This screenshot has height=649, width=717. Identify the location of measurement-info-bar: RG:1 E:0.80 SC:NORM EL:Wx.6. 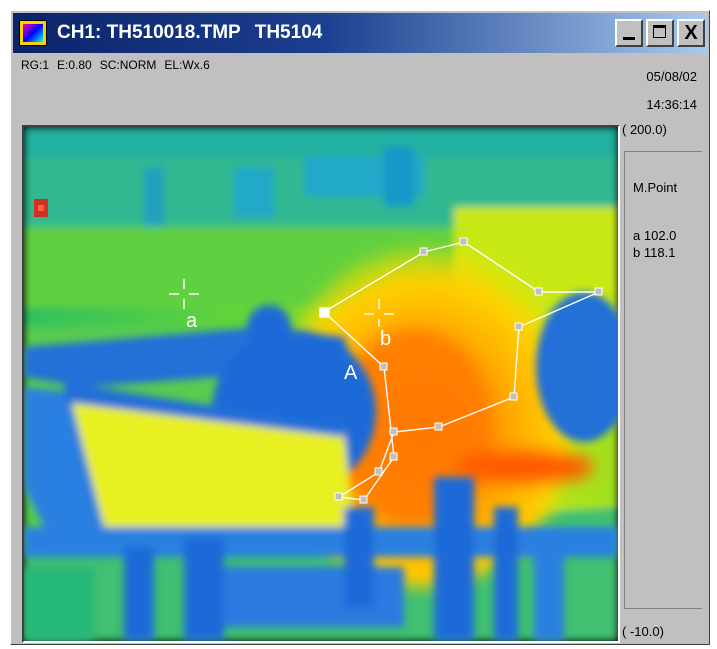
(119, 65).